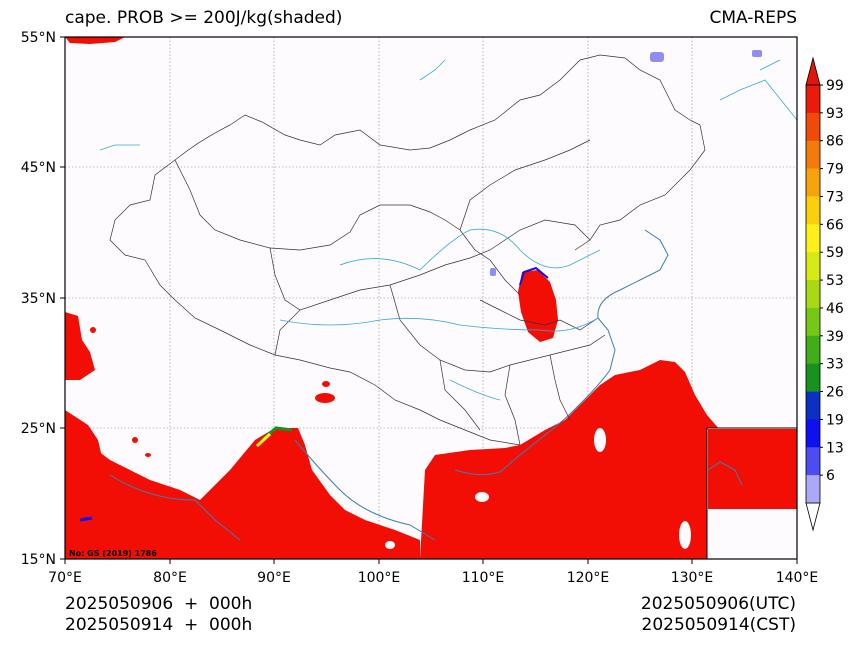  I want to click on colorbar-label: 73, so click(835, 197).